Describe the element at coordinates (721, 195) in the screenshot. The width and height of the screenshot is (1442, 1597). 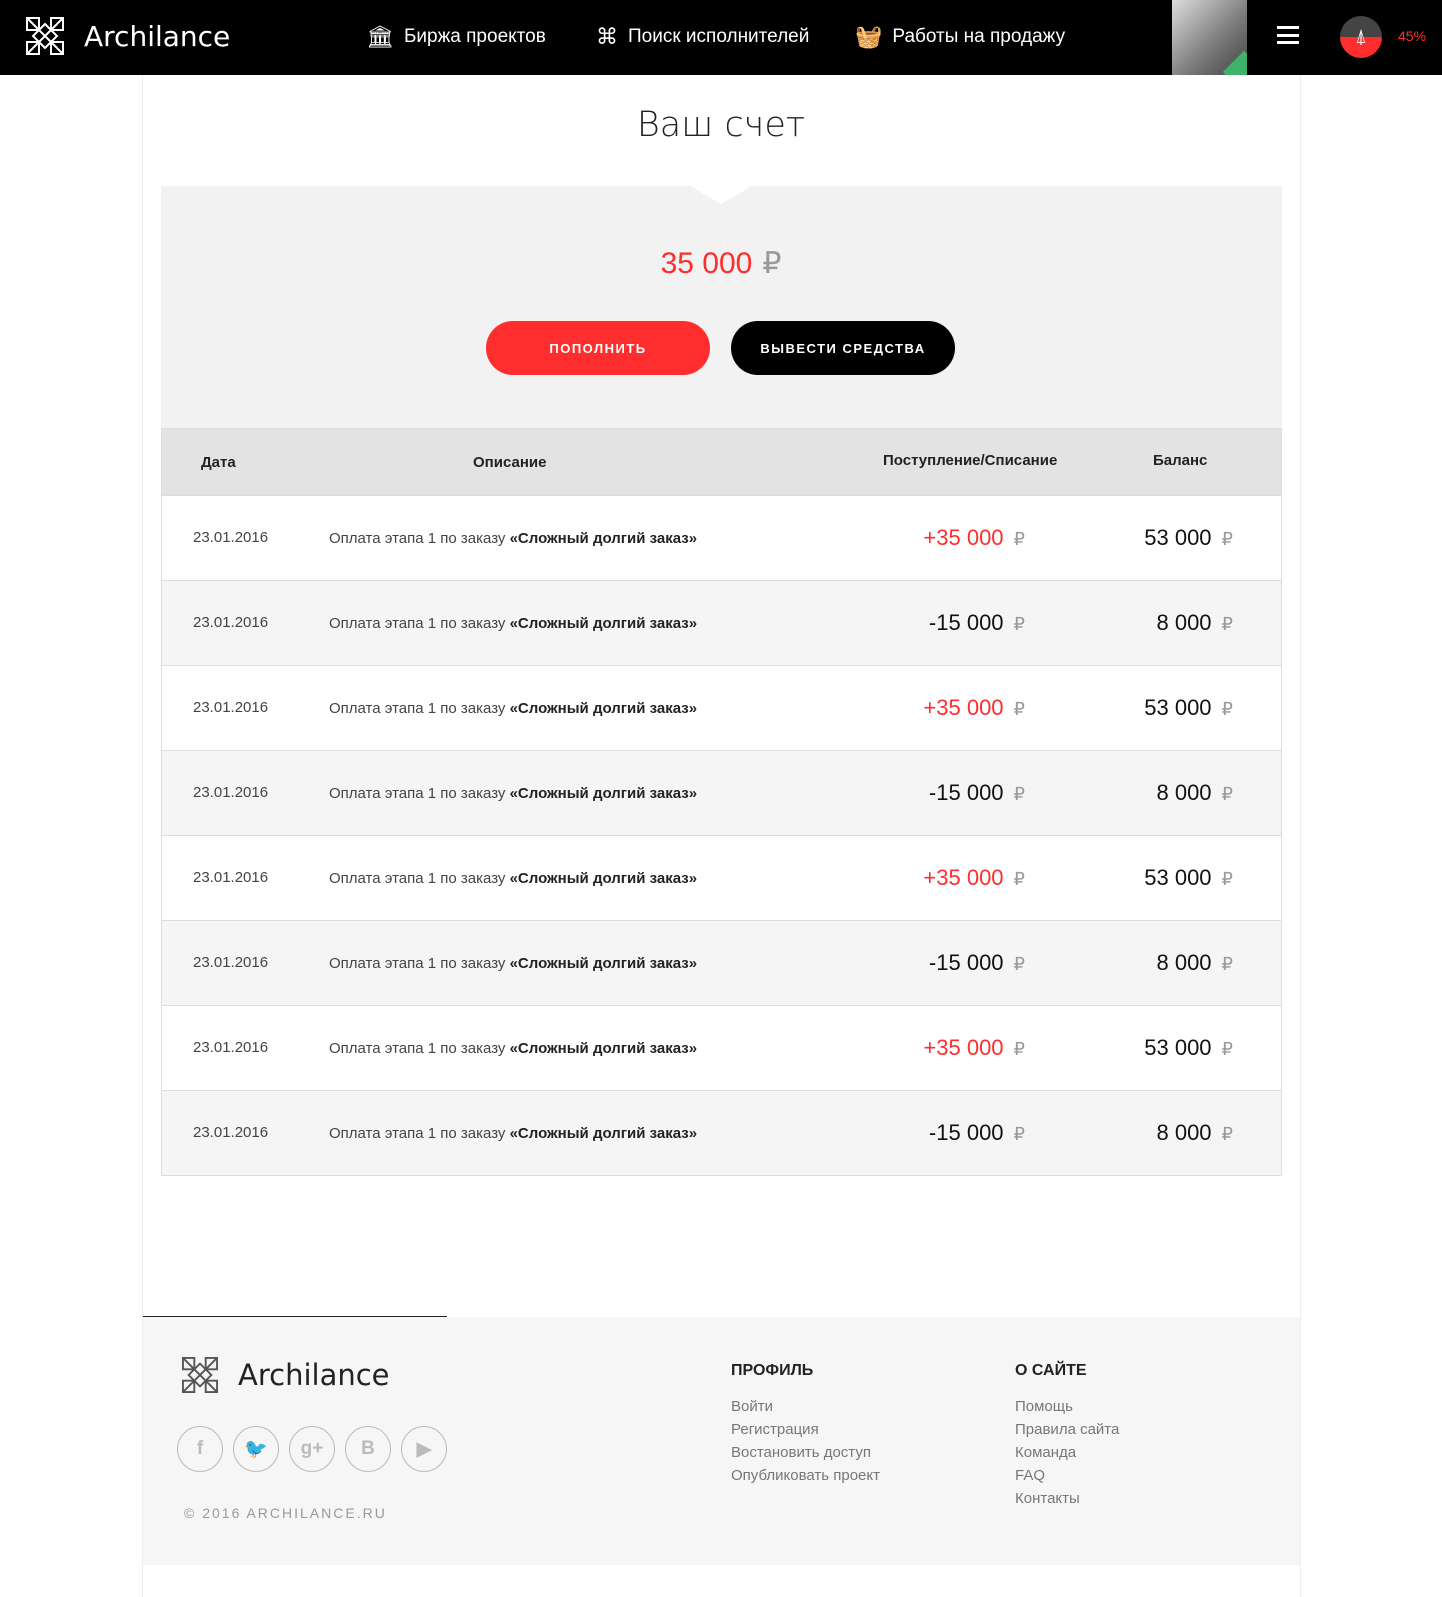
I see `panel-notch` at that location.